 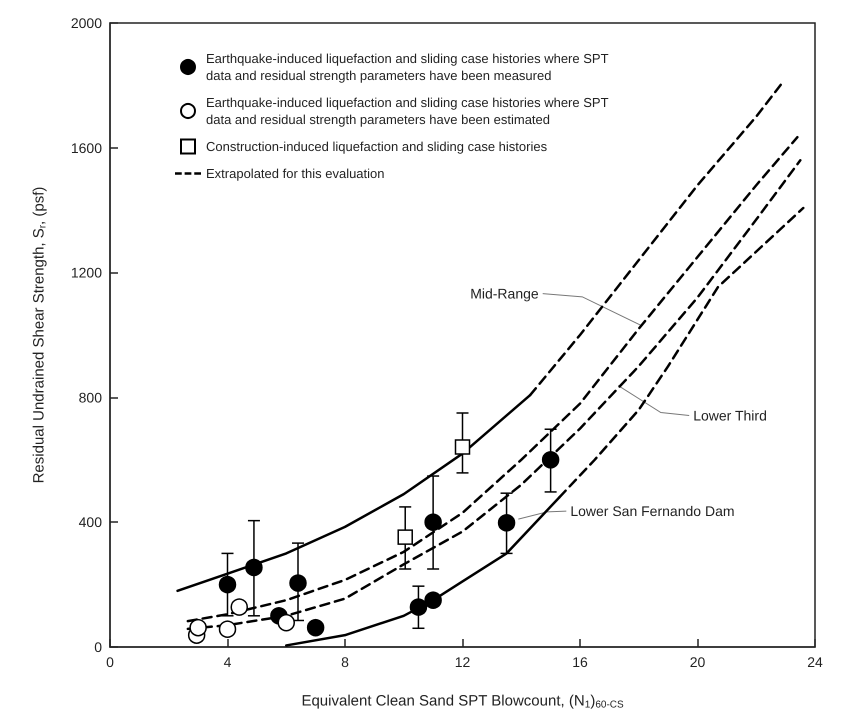 I want to click on y-axis-title: Residual Undrained Shear Strength, Sr, (psf), so click(x=39, y=335).